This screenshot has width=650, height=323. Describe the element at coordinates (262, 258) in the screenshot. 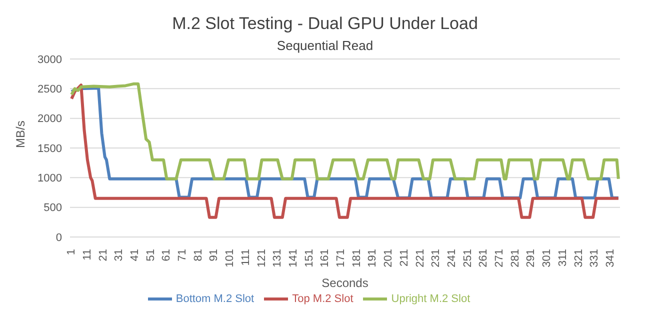

I see `x-tick-label: 121` at that location.